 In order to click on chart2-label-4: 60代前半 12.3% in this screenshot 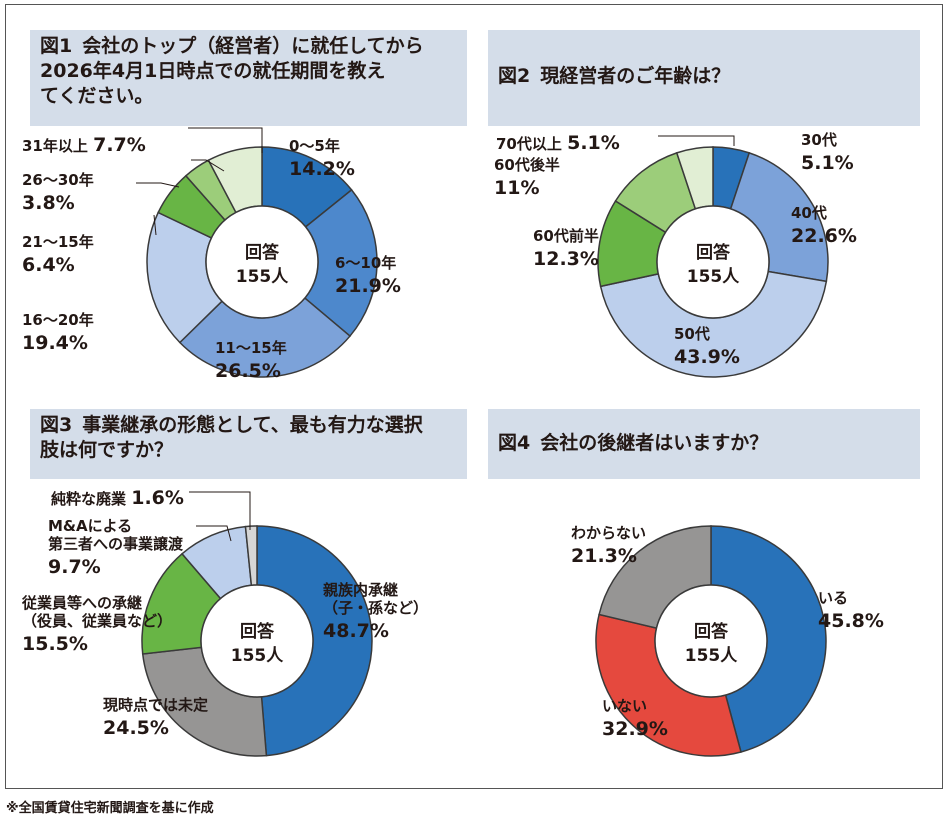, I will do `click(566, 248)`.